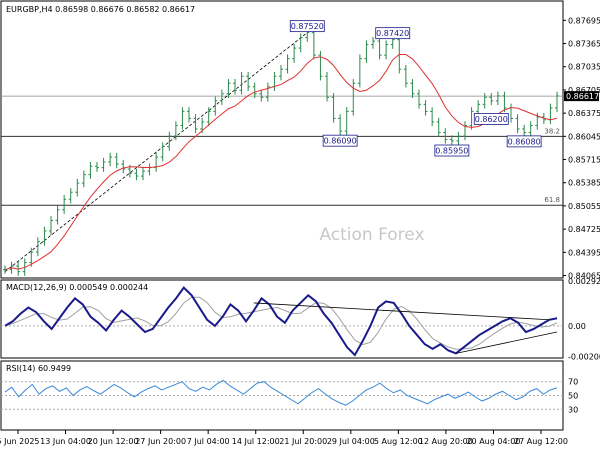 The image size is (600, 454). I want to click on rsi-tick-label: 50, so click(573, 396).